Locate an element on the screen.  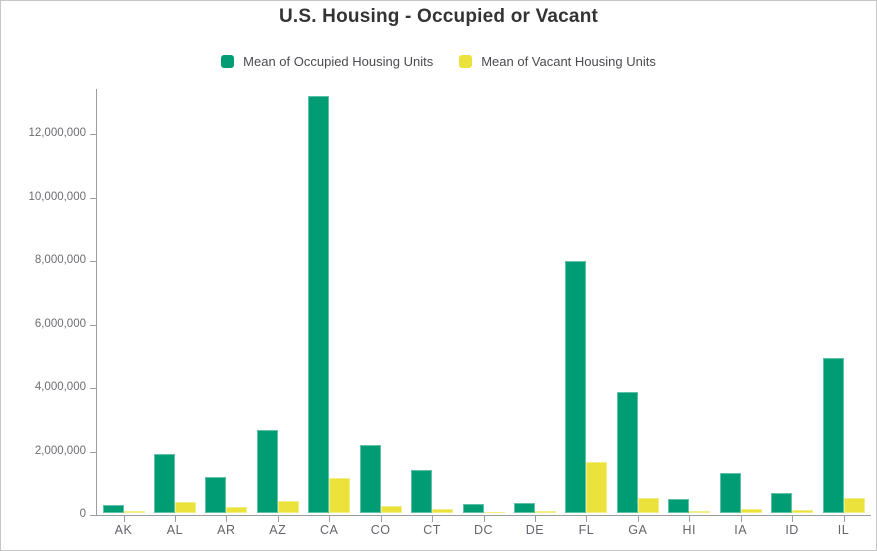
bar-occupied-GA is located at coordinates (627, 452).